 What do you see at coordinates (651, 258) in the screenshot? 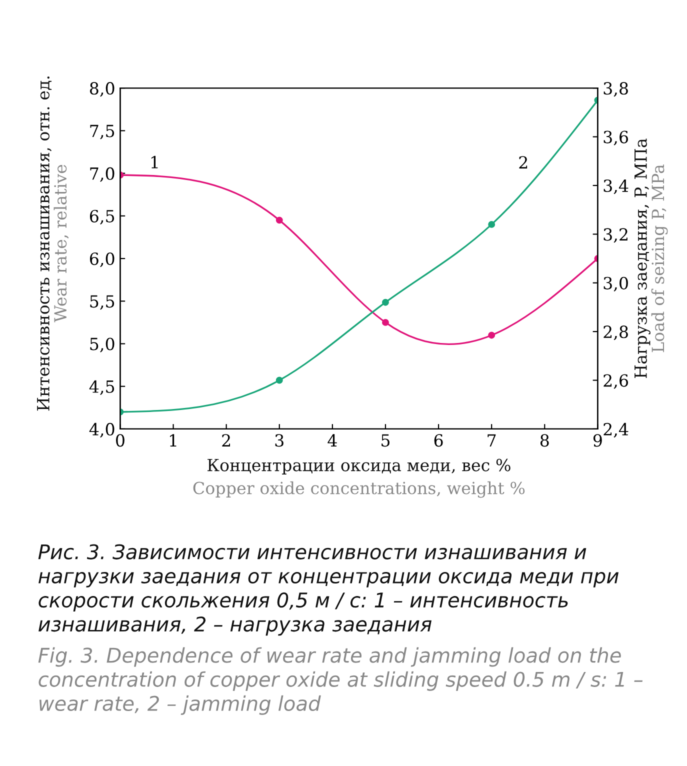
I see `y2-axis-title: Нагрузка заедания, P, МПа Load of seizing P, MPa` at bounding box center [651, 258].